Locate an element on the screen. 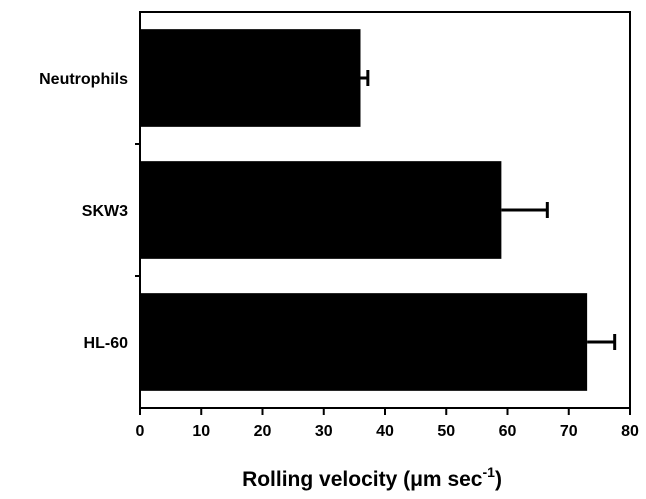  x-ticks-group: 0 10 20 30 40 50 60 70 80 is located at coordinates (387, 424).